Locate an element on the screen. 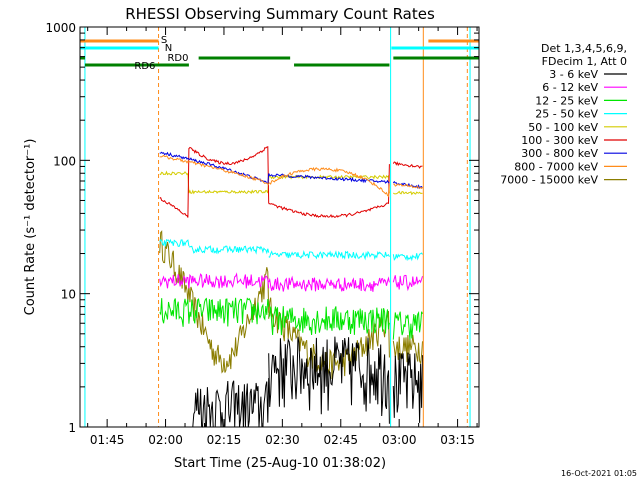  y-tick-label: 100 is located at coordinates (64, 161).